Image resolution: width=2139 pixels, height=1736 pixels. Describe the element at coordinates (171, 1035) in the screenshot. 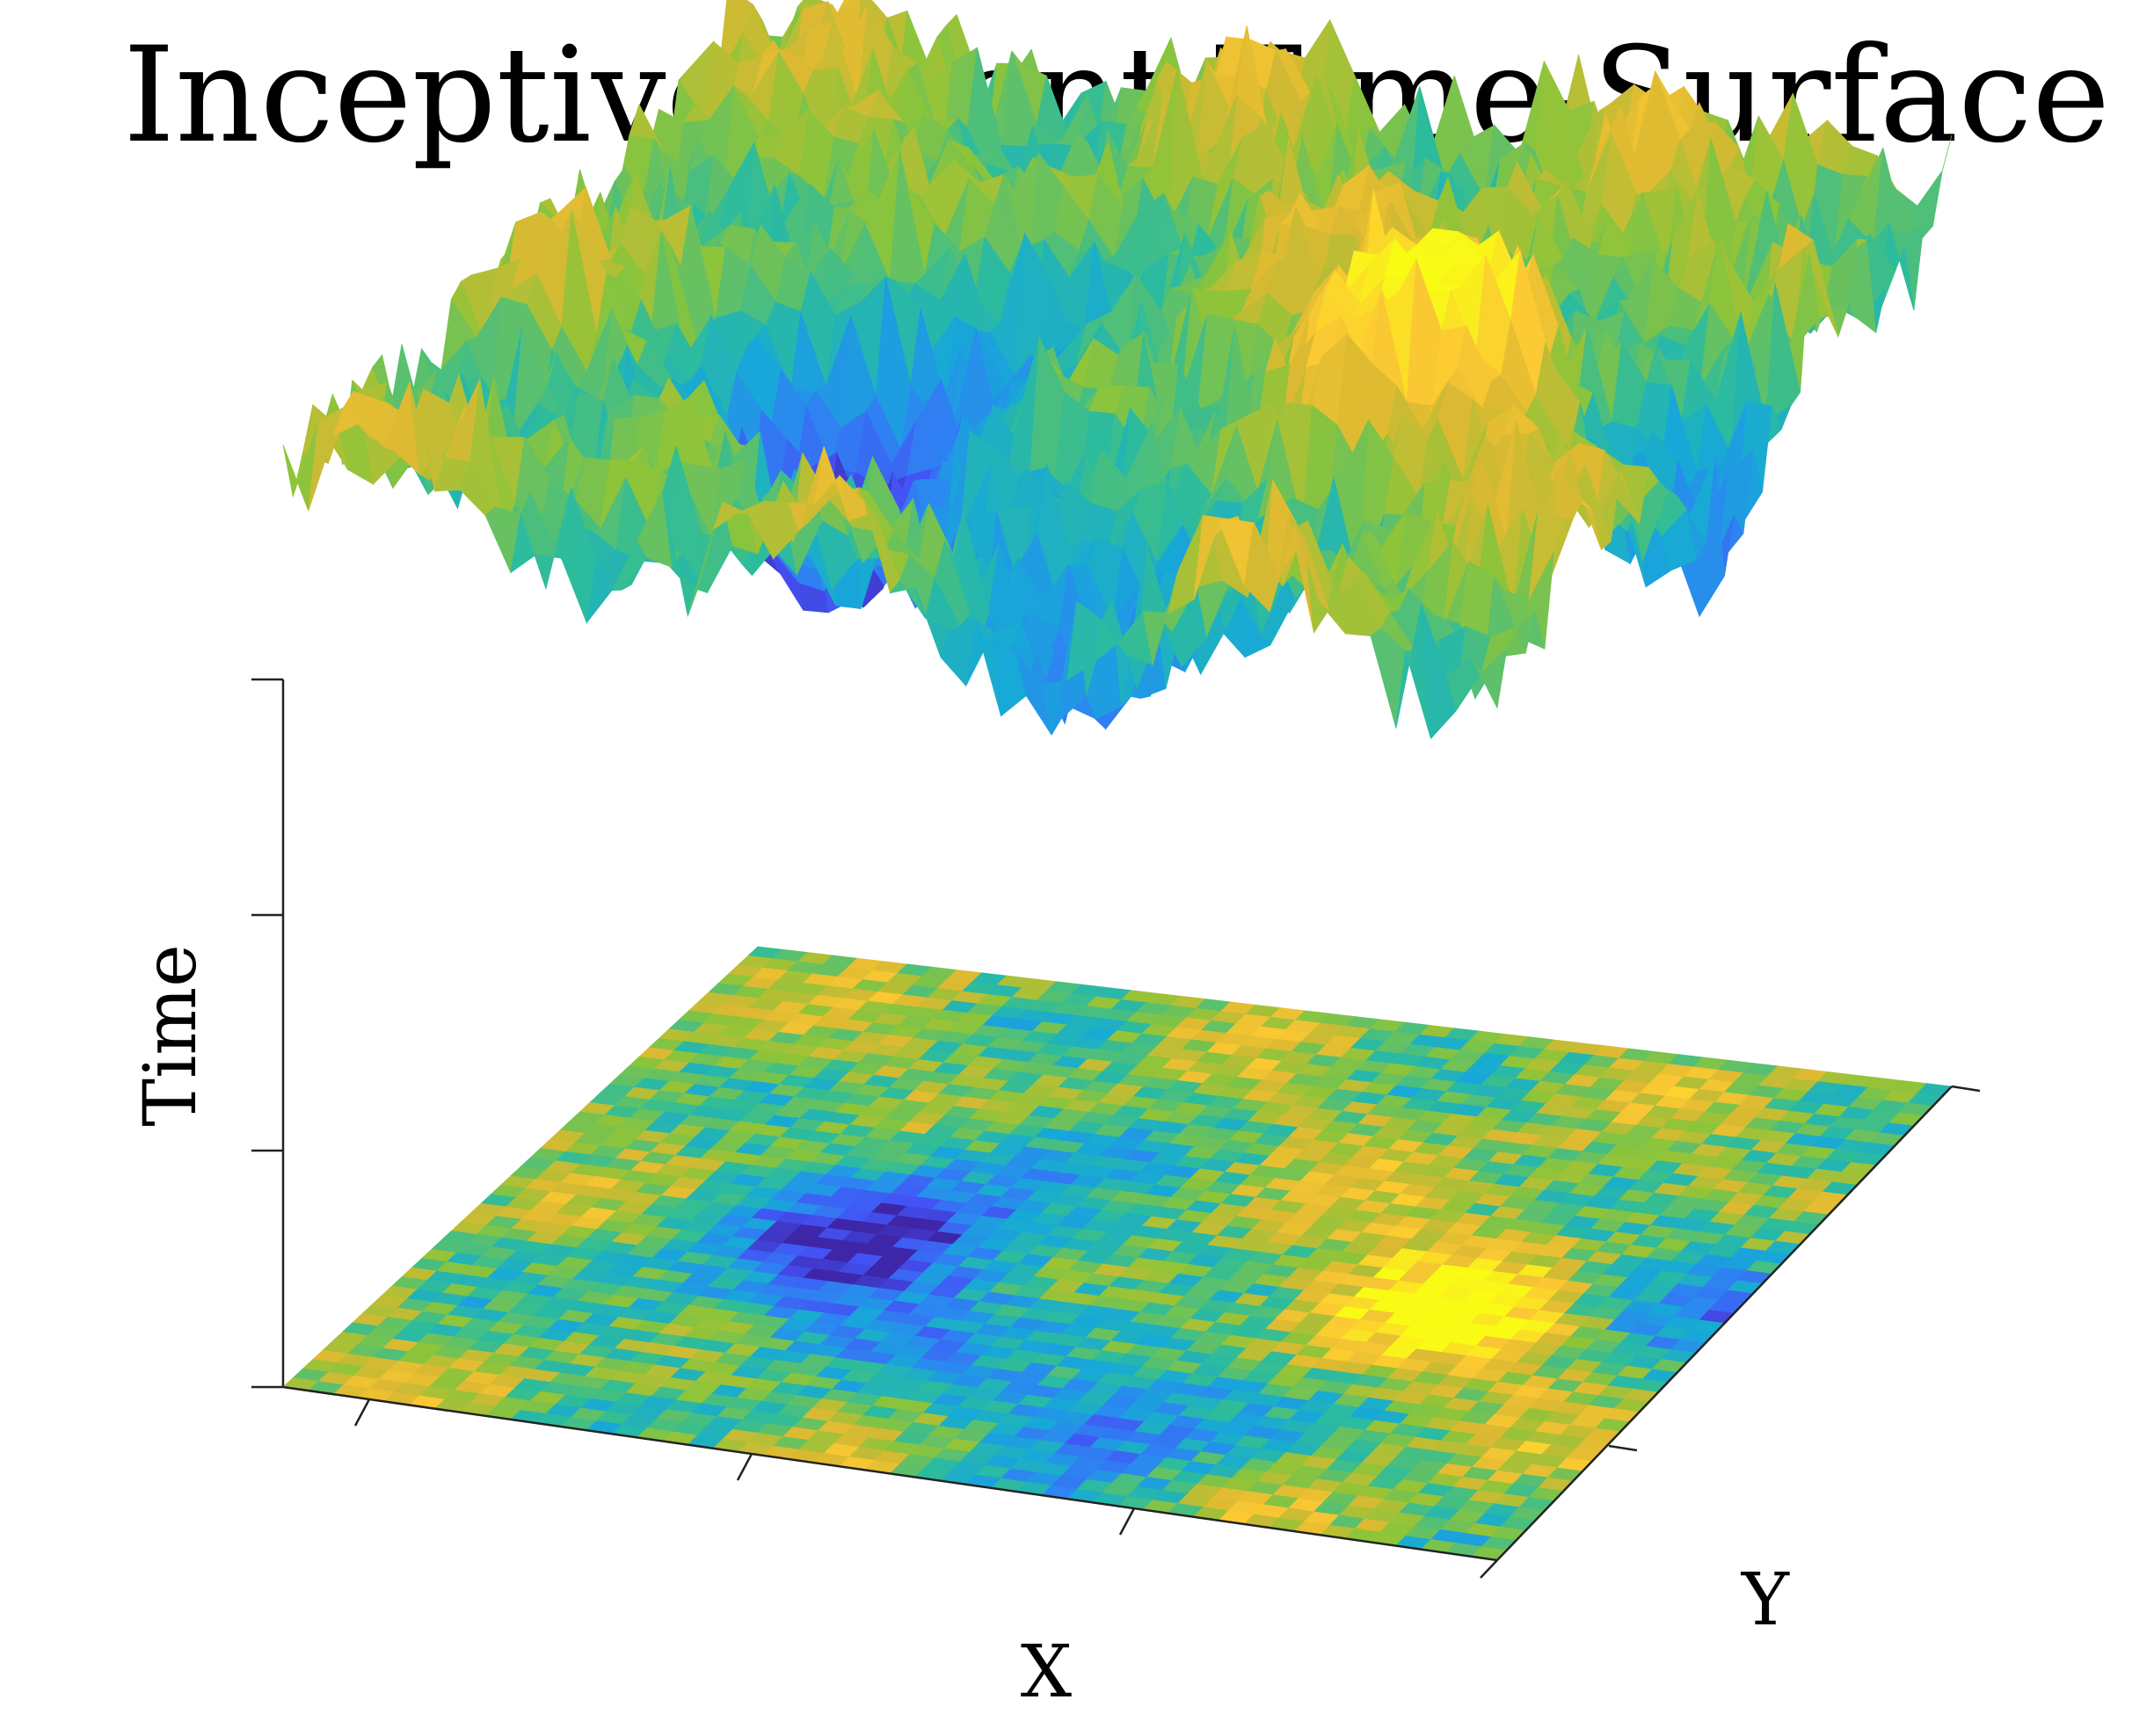

I see `z-axis-label: Time` at that location.